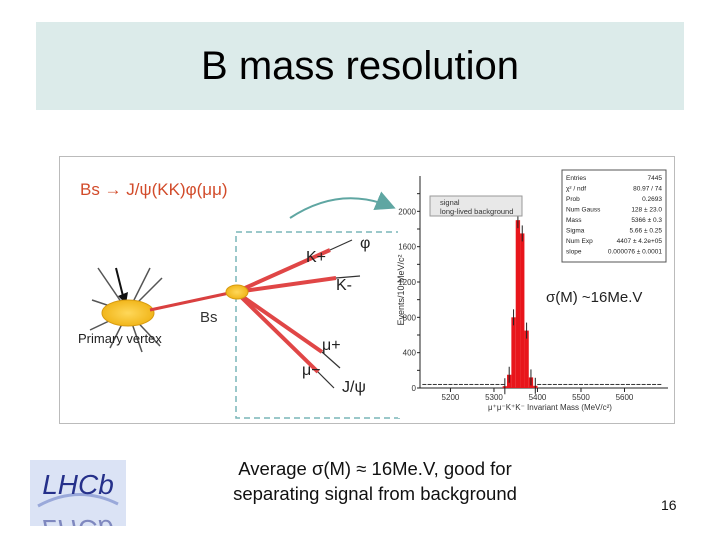 The height and width of the screenshot is (540, 720). I want to click on kplus-label: K+, so click(316, 257).